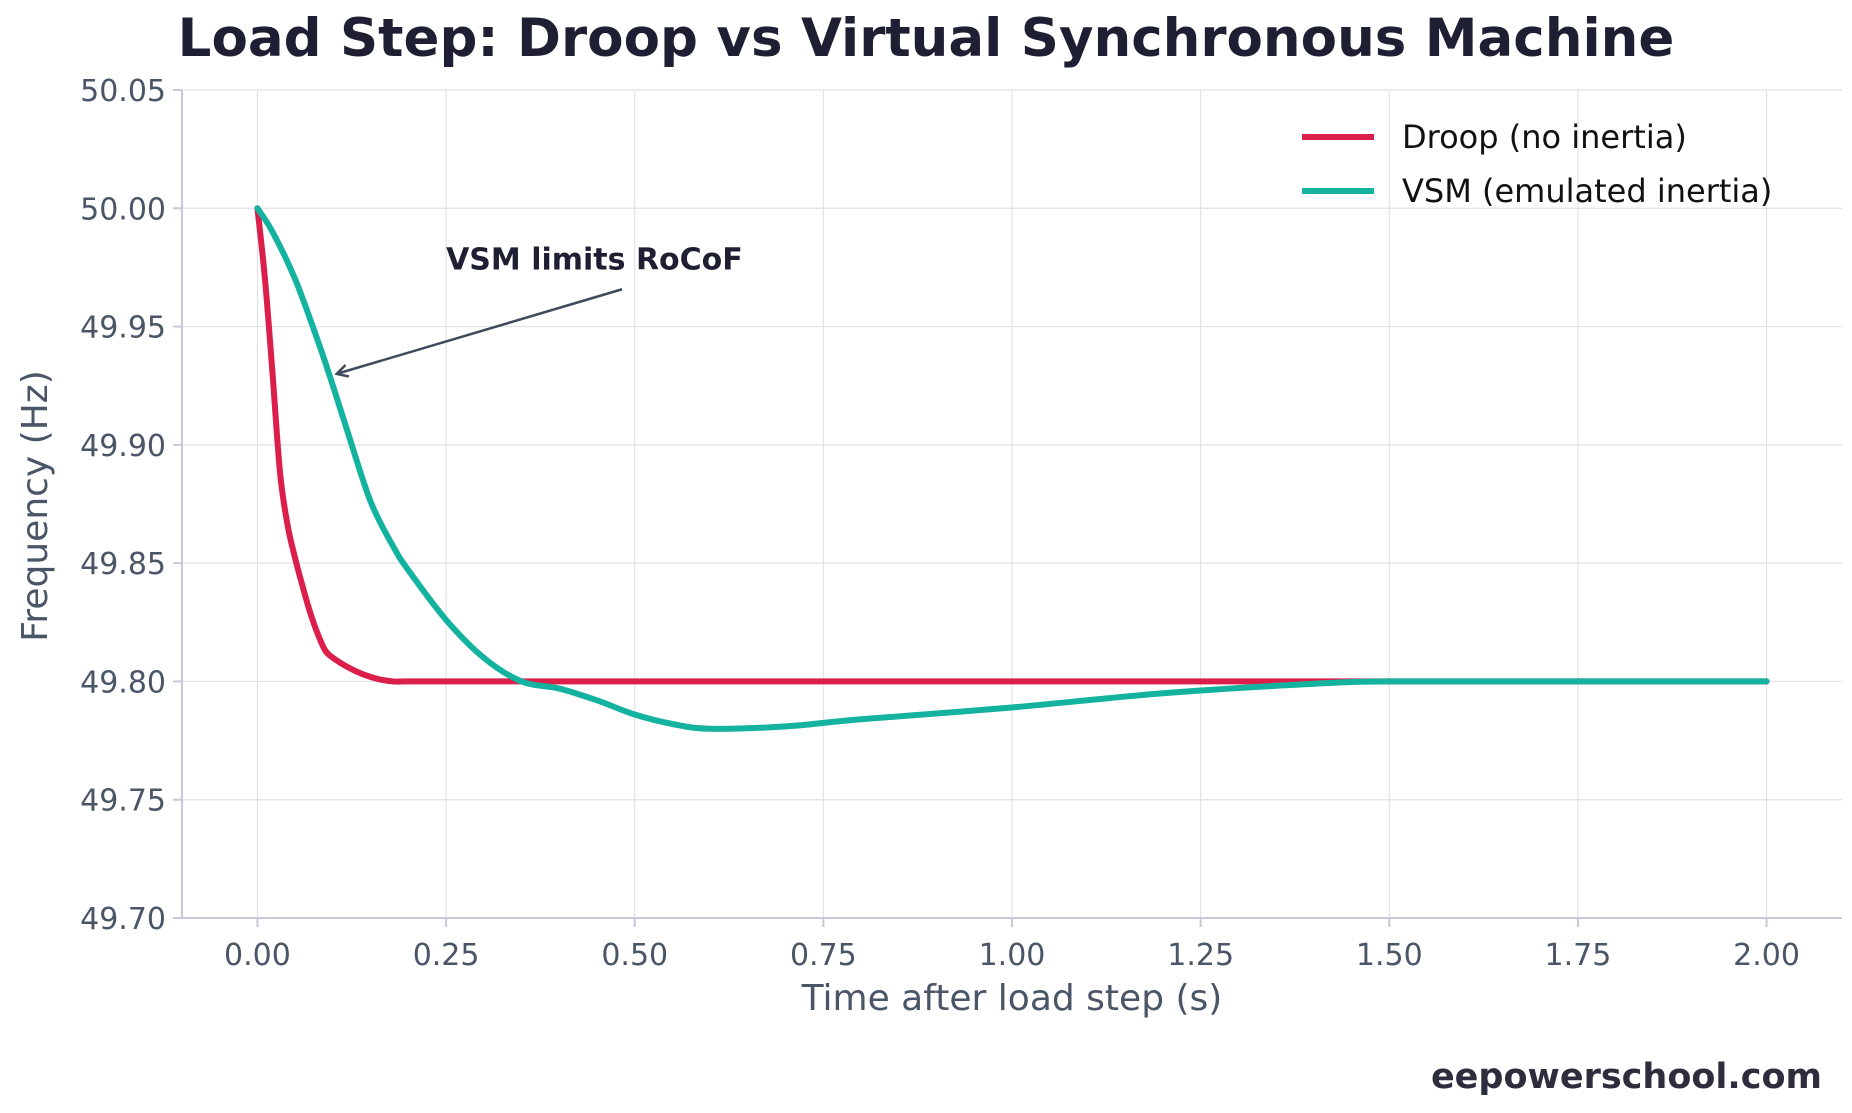 The image size is (1852, 1113). I want to click on x-tick-label: 1.75, so click(1578, 955).